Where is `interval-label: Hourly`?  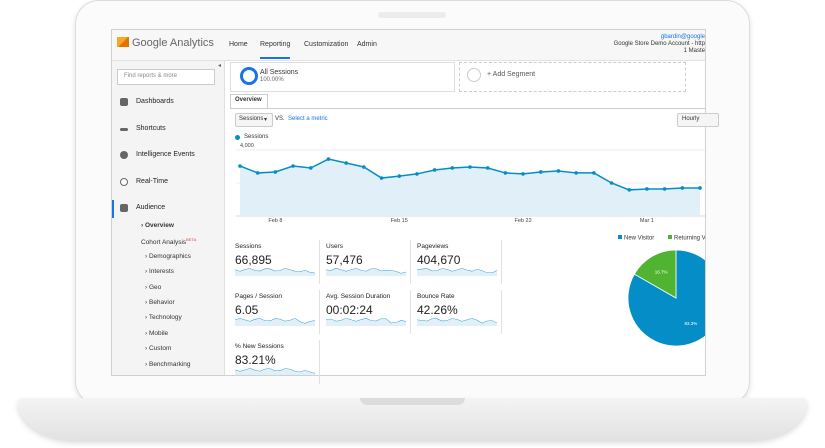 interval-label: Hourly is located at coordinates (691, 119).